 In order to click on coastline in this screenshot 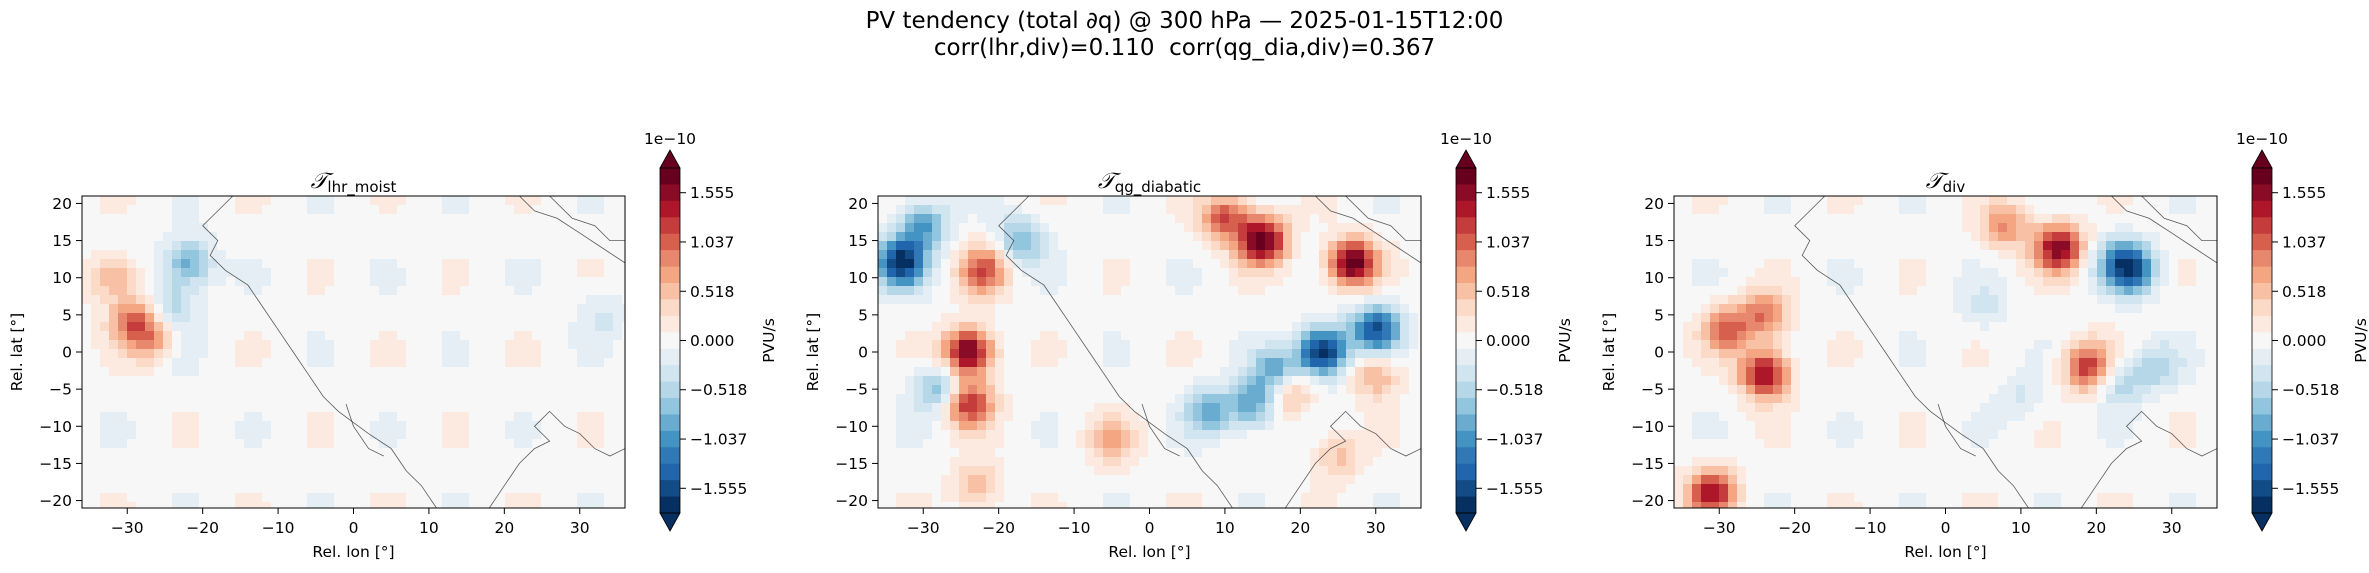, I will do `click(364, 430)`.